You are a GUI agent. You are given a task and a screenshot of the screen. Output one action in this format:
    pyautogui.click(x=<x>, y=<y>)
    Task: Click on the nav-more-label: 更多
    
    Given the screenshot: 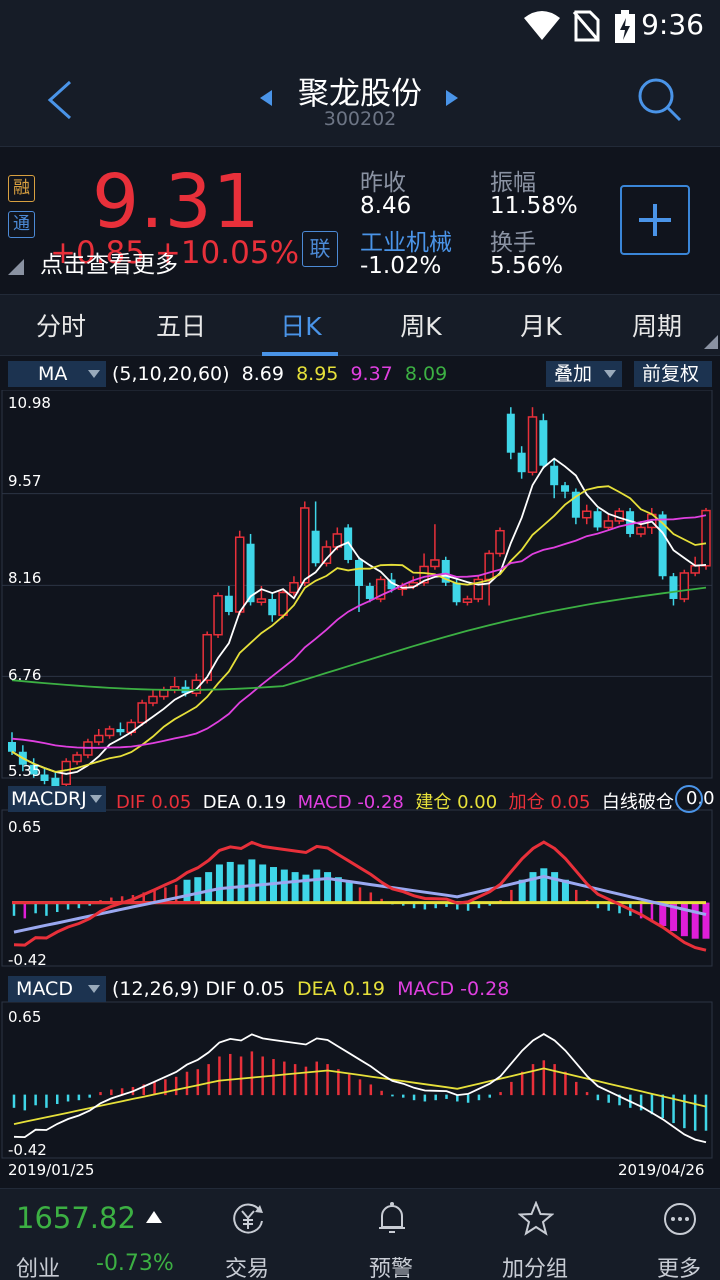 What is the action you would take?
    pyautogui.click(x=678, y=1268)
    